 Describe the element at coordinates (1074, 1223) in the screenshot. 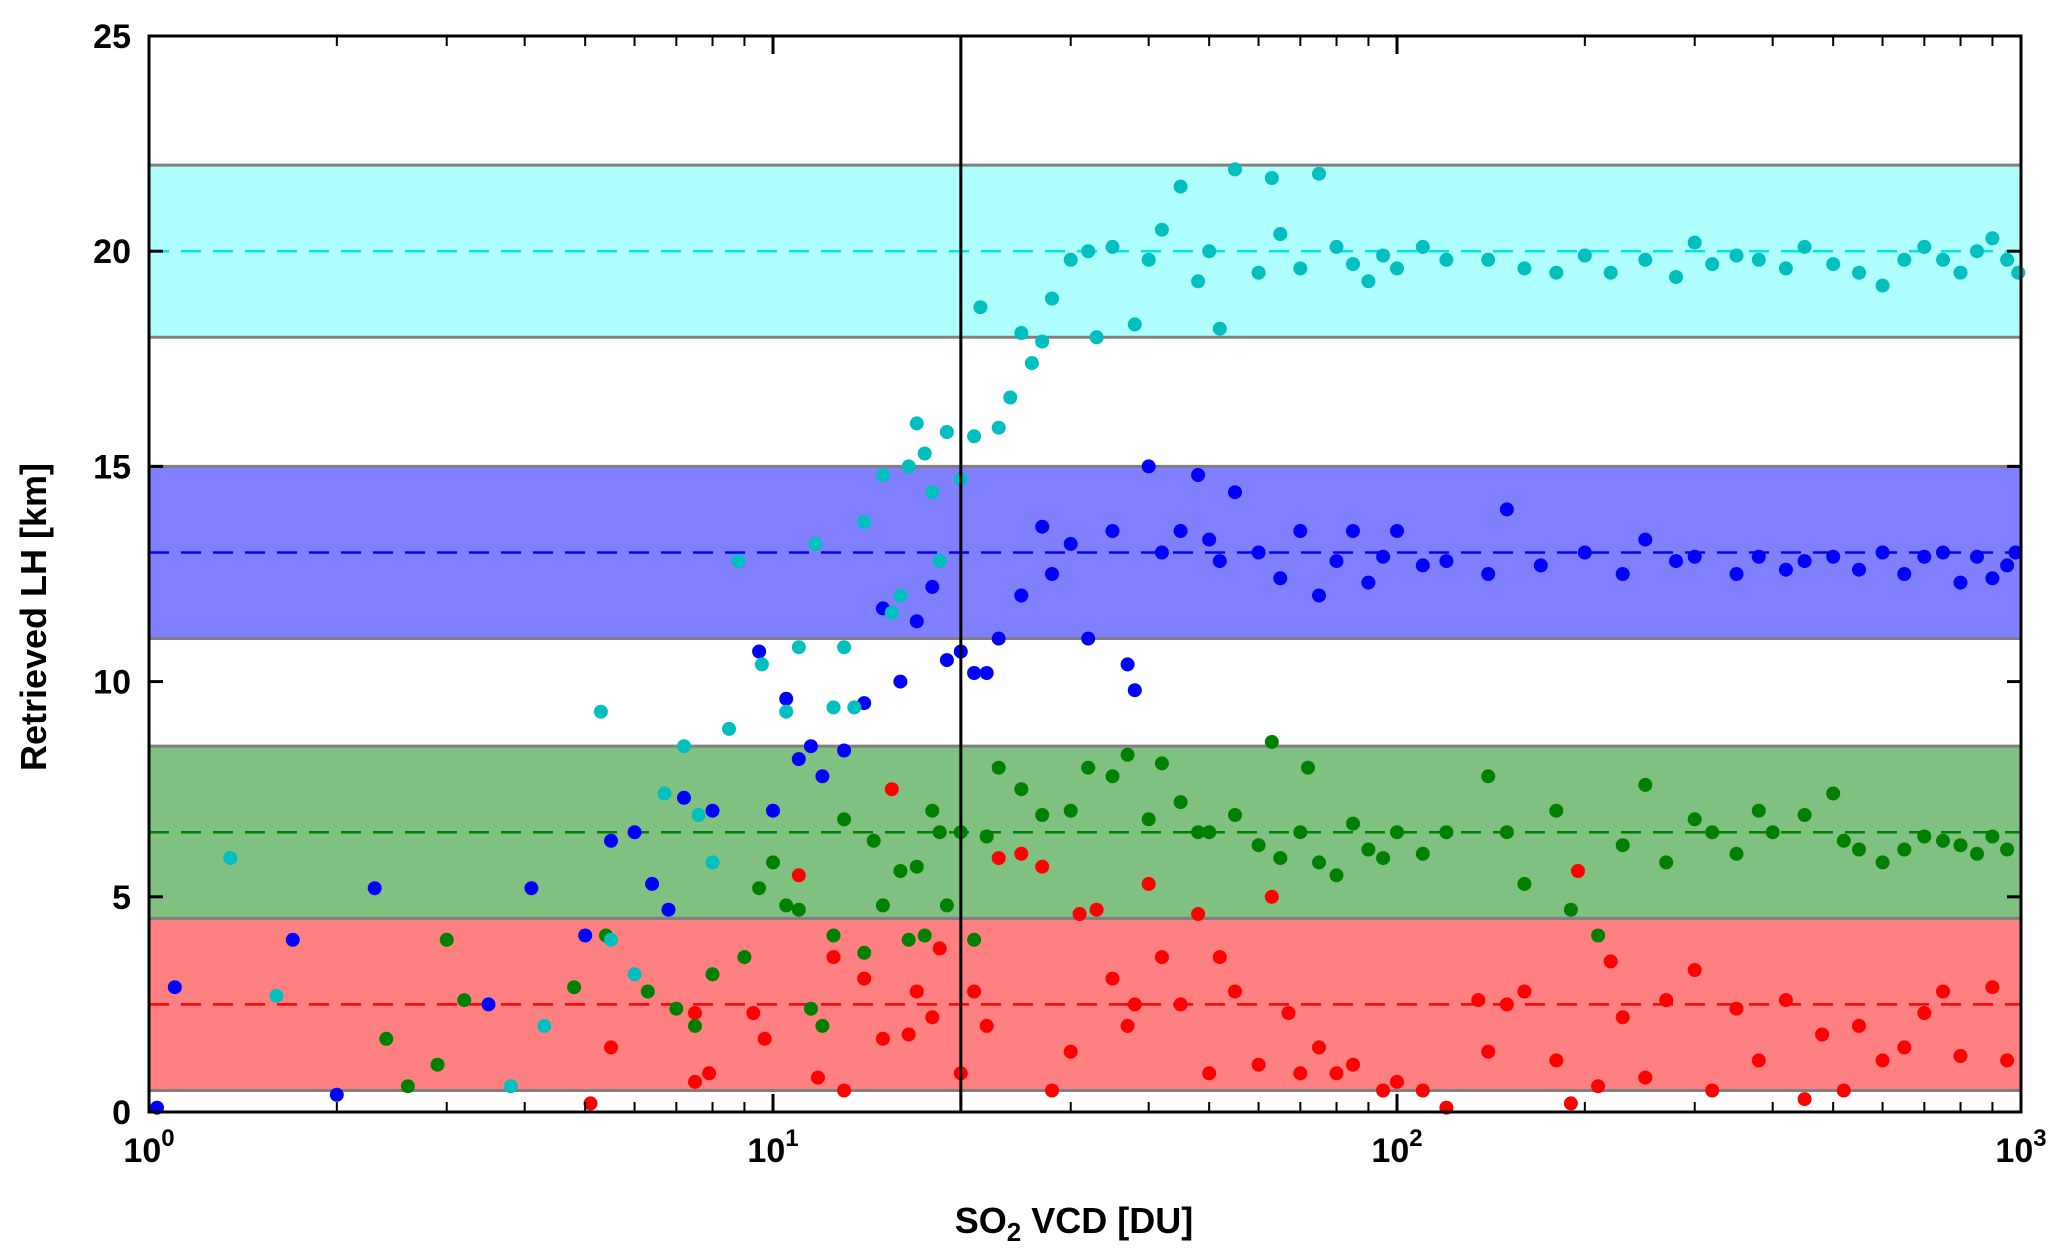

I see `x-axis-label: SO2 VCD [DU]` at that location.